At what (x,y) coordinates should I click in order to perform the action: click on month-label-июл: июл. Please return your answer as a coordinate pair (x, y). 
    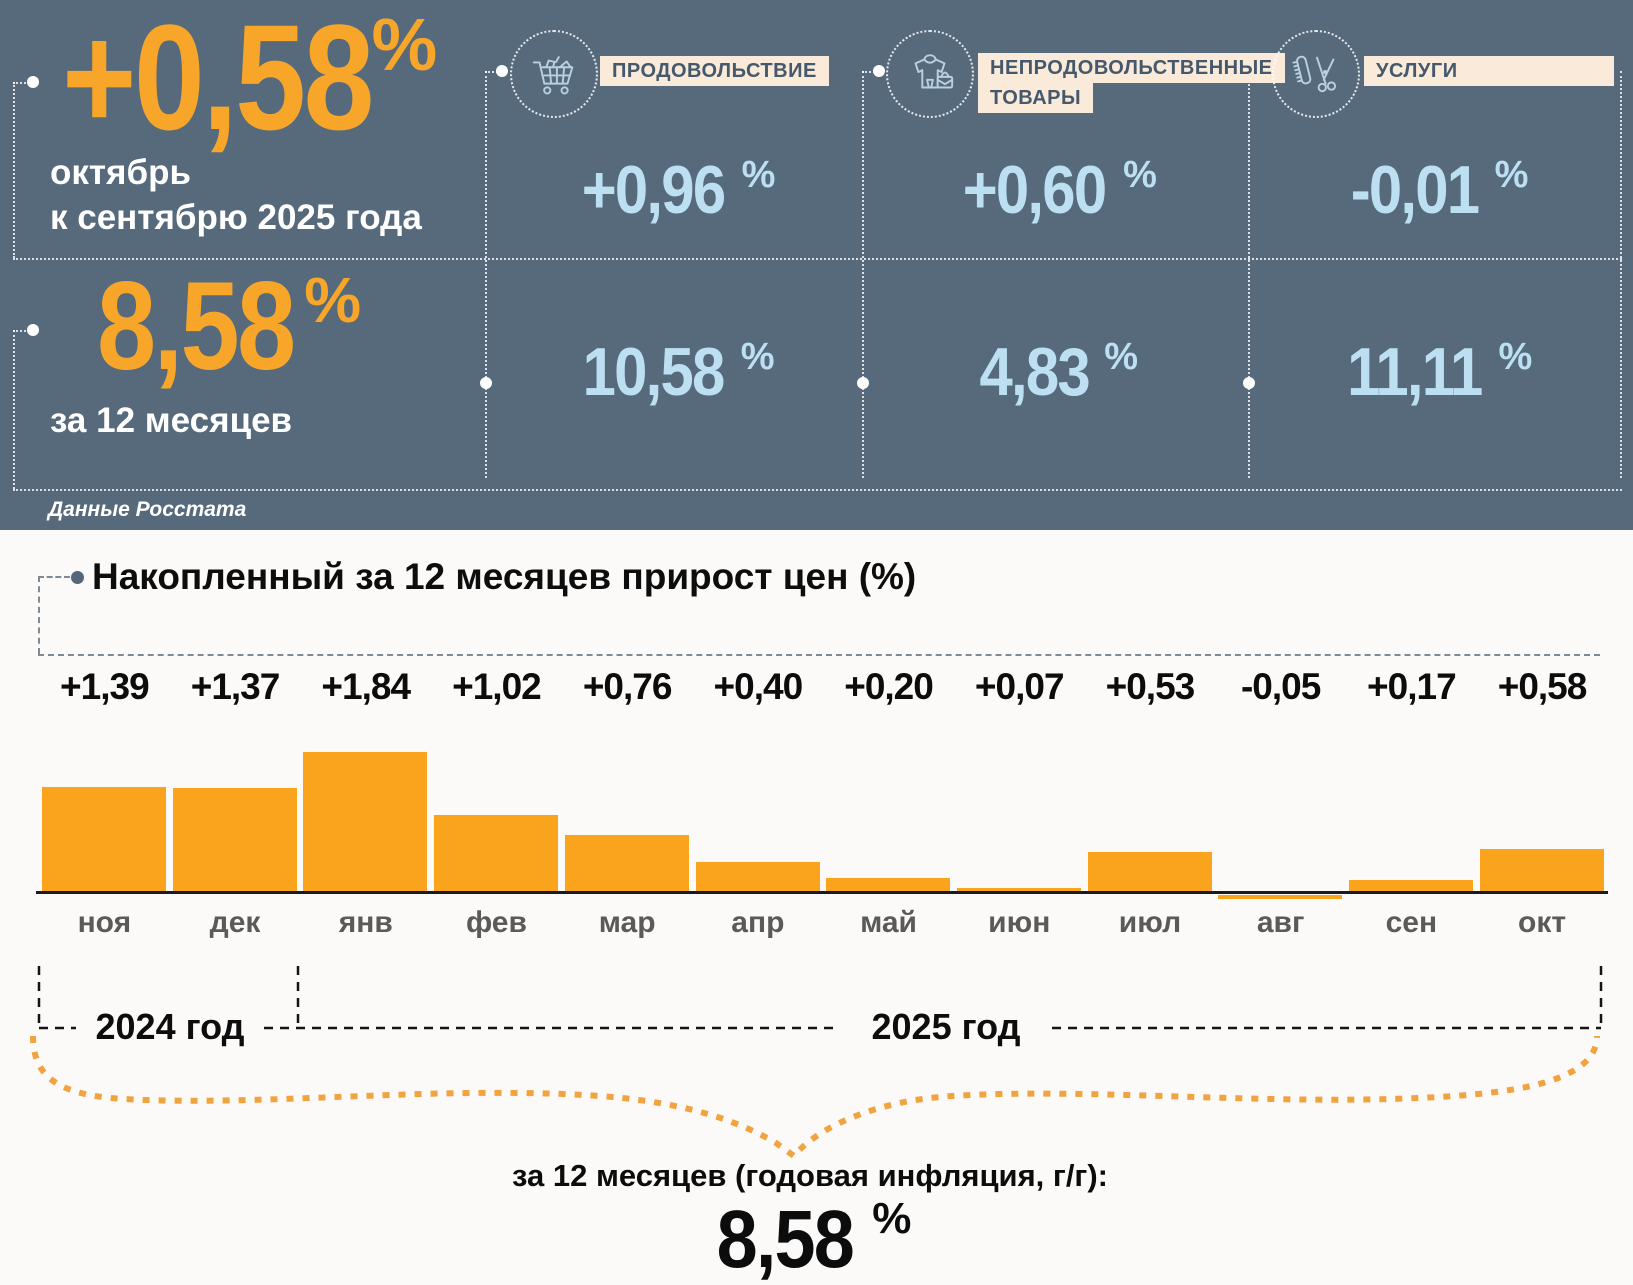
    Looking at the image, I should click on (1150, 922).